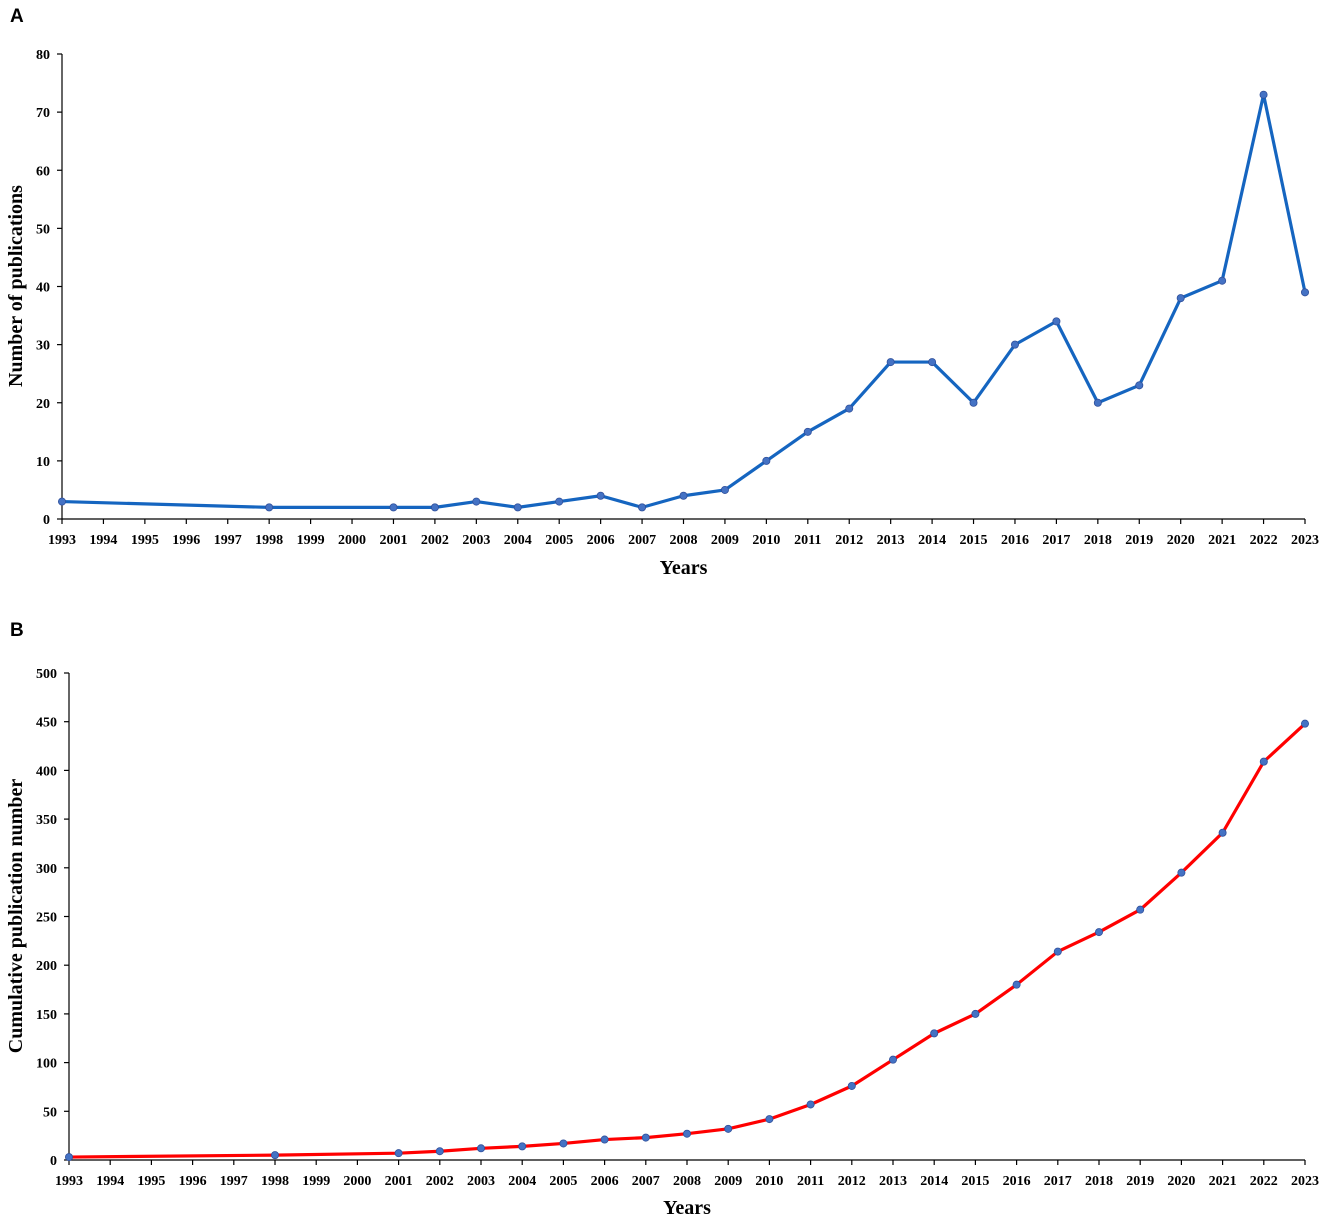  Describe the element at coordinates (1017, 1181) in the screenshot. I see `x-tick-label: 2016` at that location.